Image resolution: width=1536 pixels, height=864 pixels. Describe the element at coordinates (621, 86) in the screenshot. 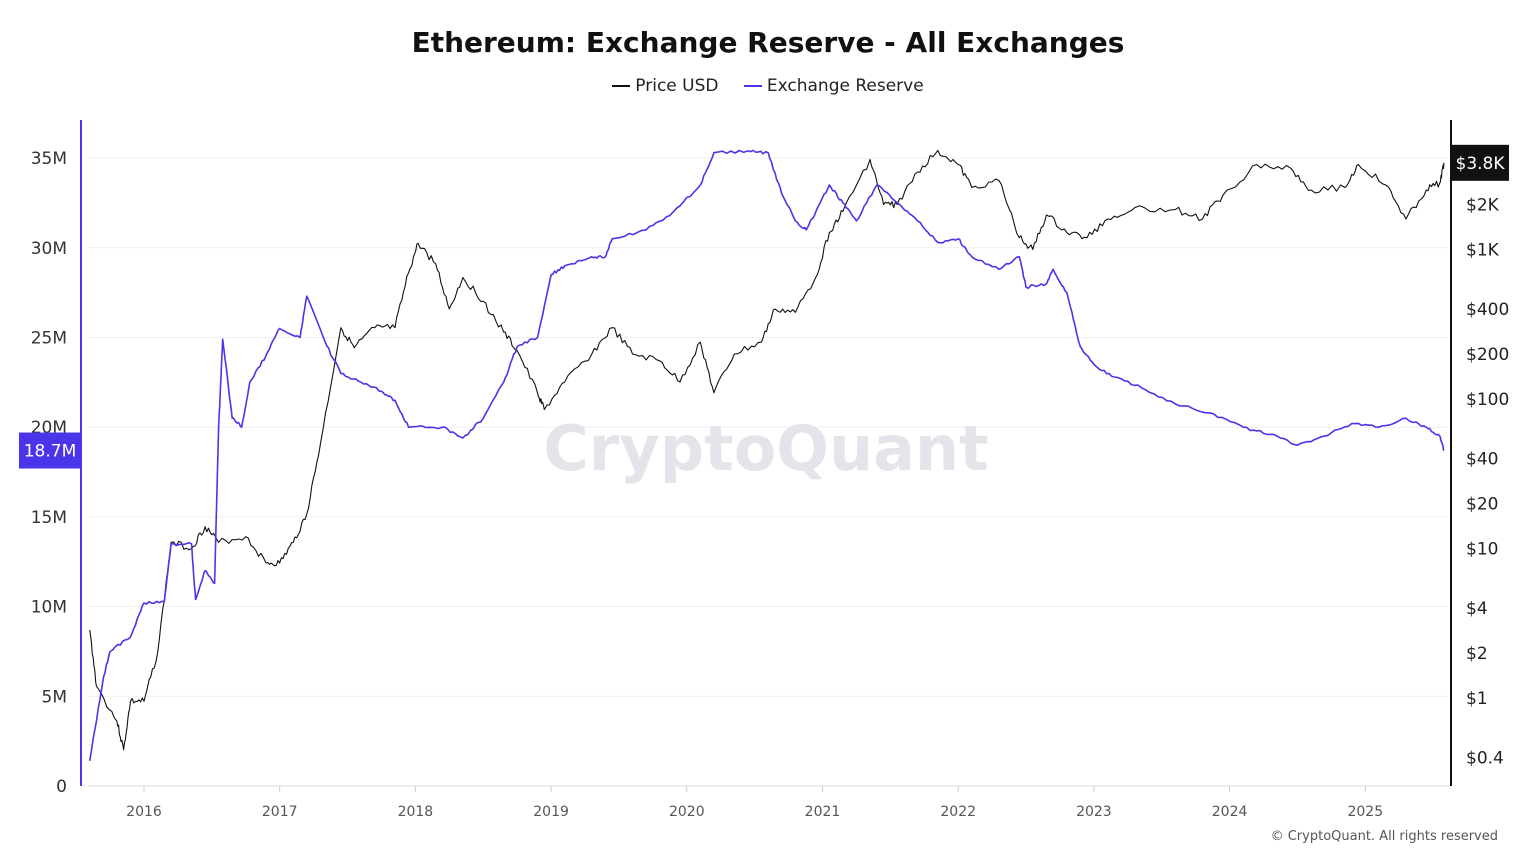

I see `legend-swatch-price` at that location.